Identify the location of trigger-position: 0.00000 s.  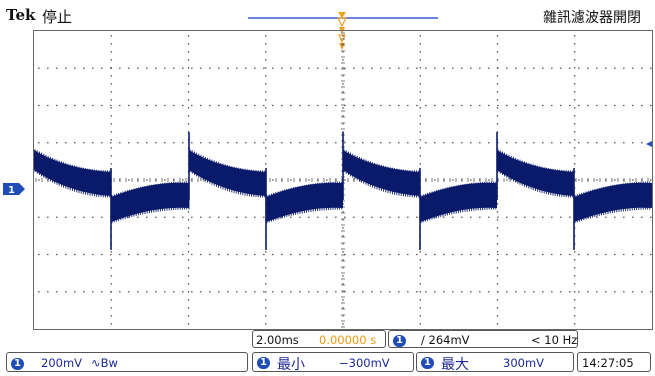
(348, 340).